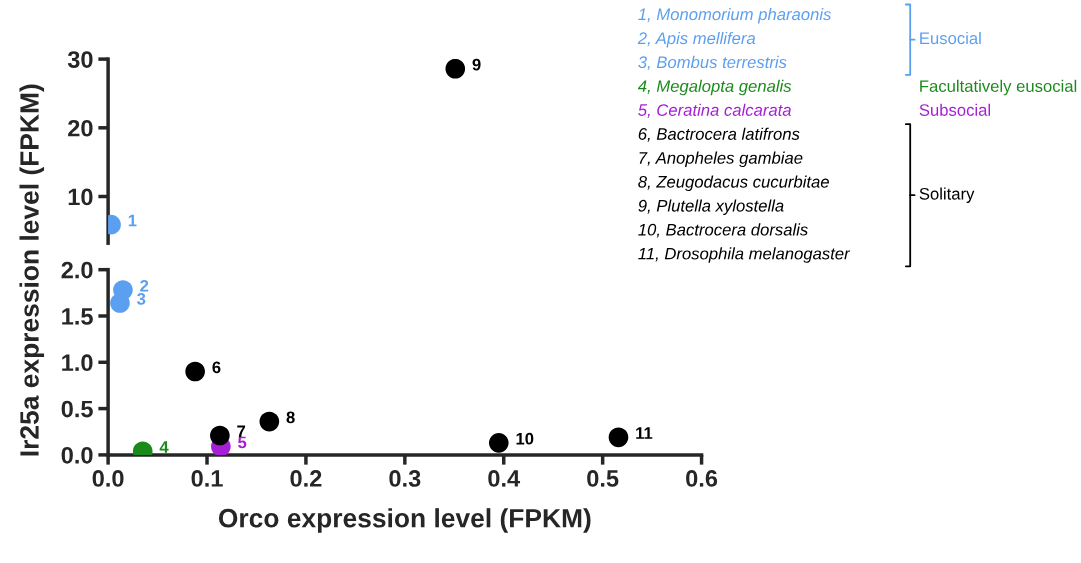  Describe the element at coordinates (32, 270) in the screenshot. I see `y-axis-title: Ir25a expression level (FPKM)` at that location.